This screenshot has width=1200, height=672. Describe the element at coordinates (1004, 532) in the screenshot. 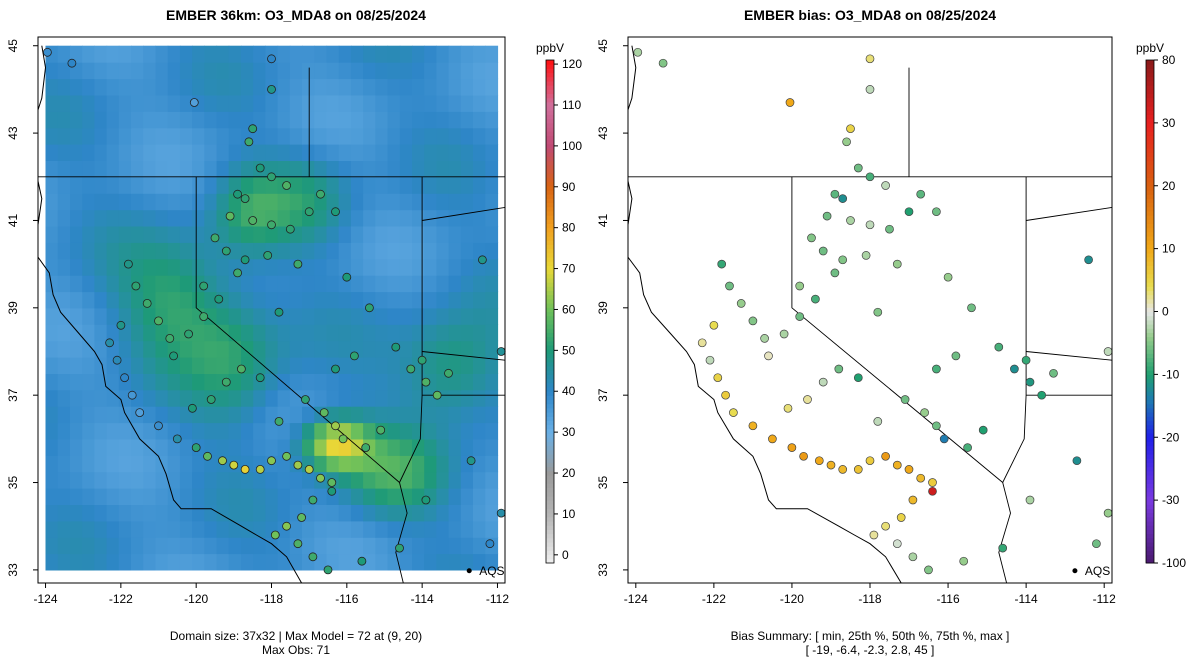

I see `state-border` at that location.